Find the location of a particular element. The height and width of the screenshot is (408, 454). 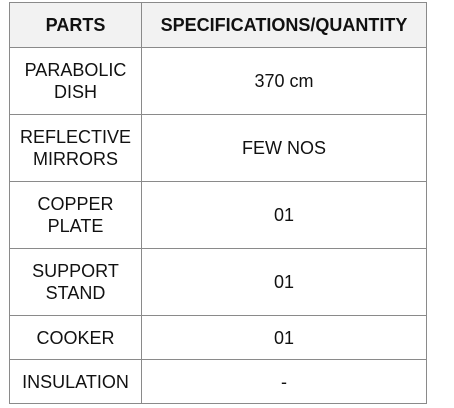

table-row: INSULATION - is located at coordinates (218, 381).